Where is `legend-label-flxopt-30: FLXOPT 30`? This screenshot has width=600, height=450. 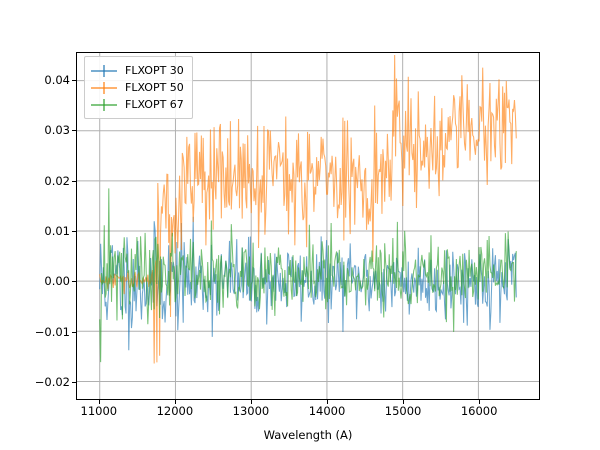 legend-label-flxopt-30: FLXOPT 30 is located at coordinates (154, 70).